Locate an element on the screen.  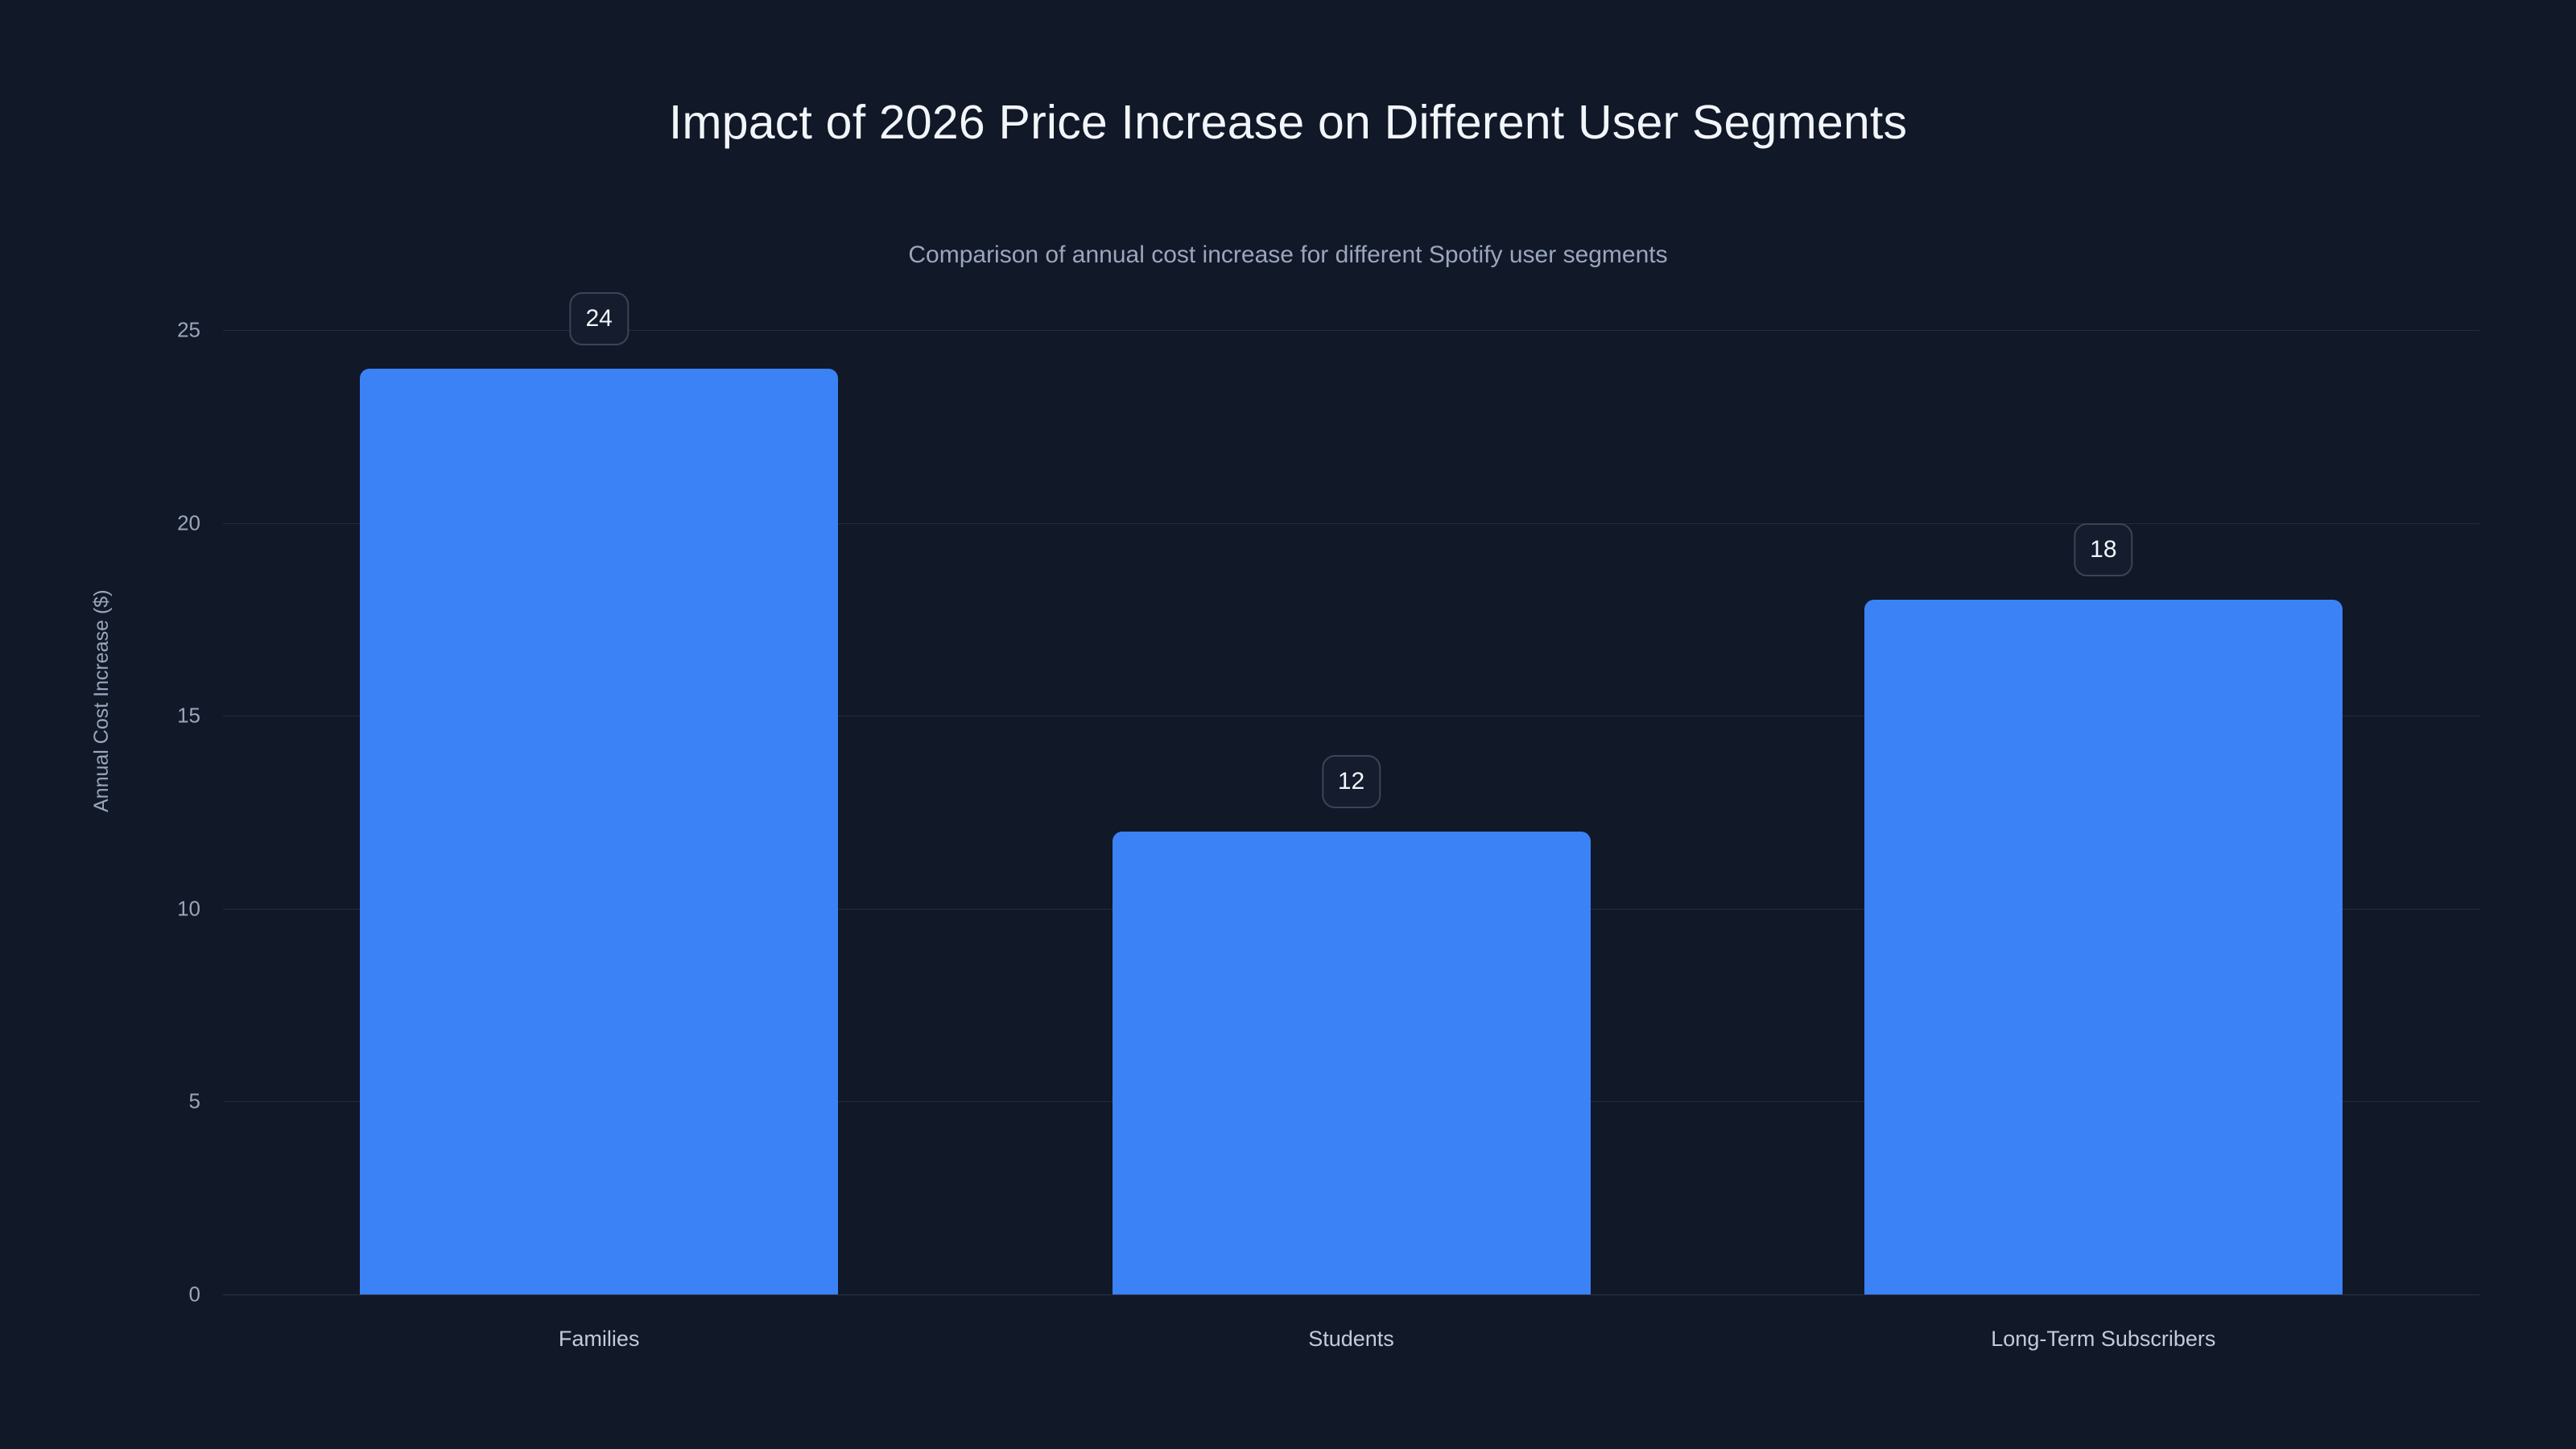
y-axis-tick-label: 5 is located at coordinates (194, 1100).